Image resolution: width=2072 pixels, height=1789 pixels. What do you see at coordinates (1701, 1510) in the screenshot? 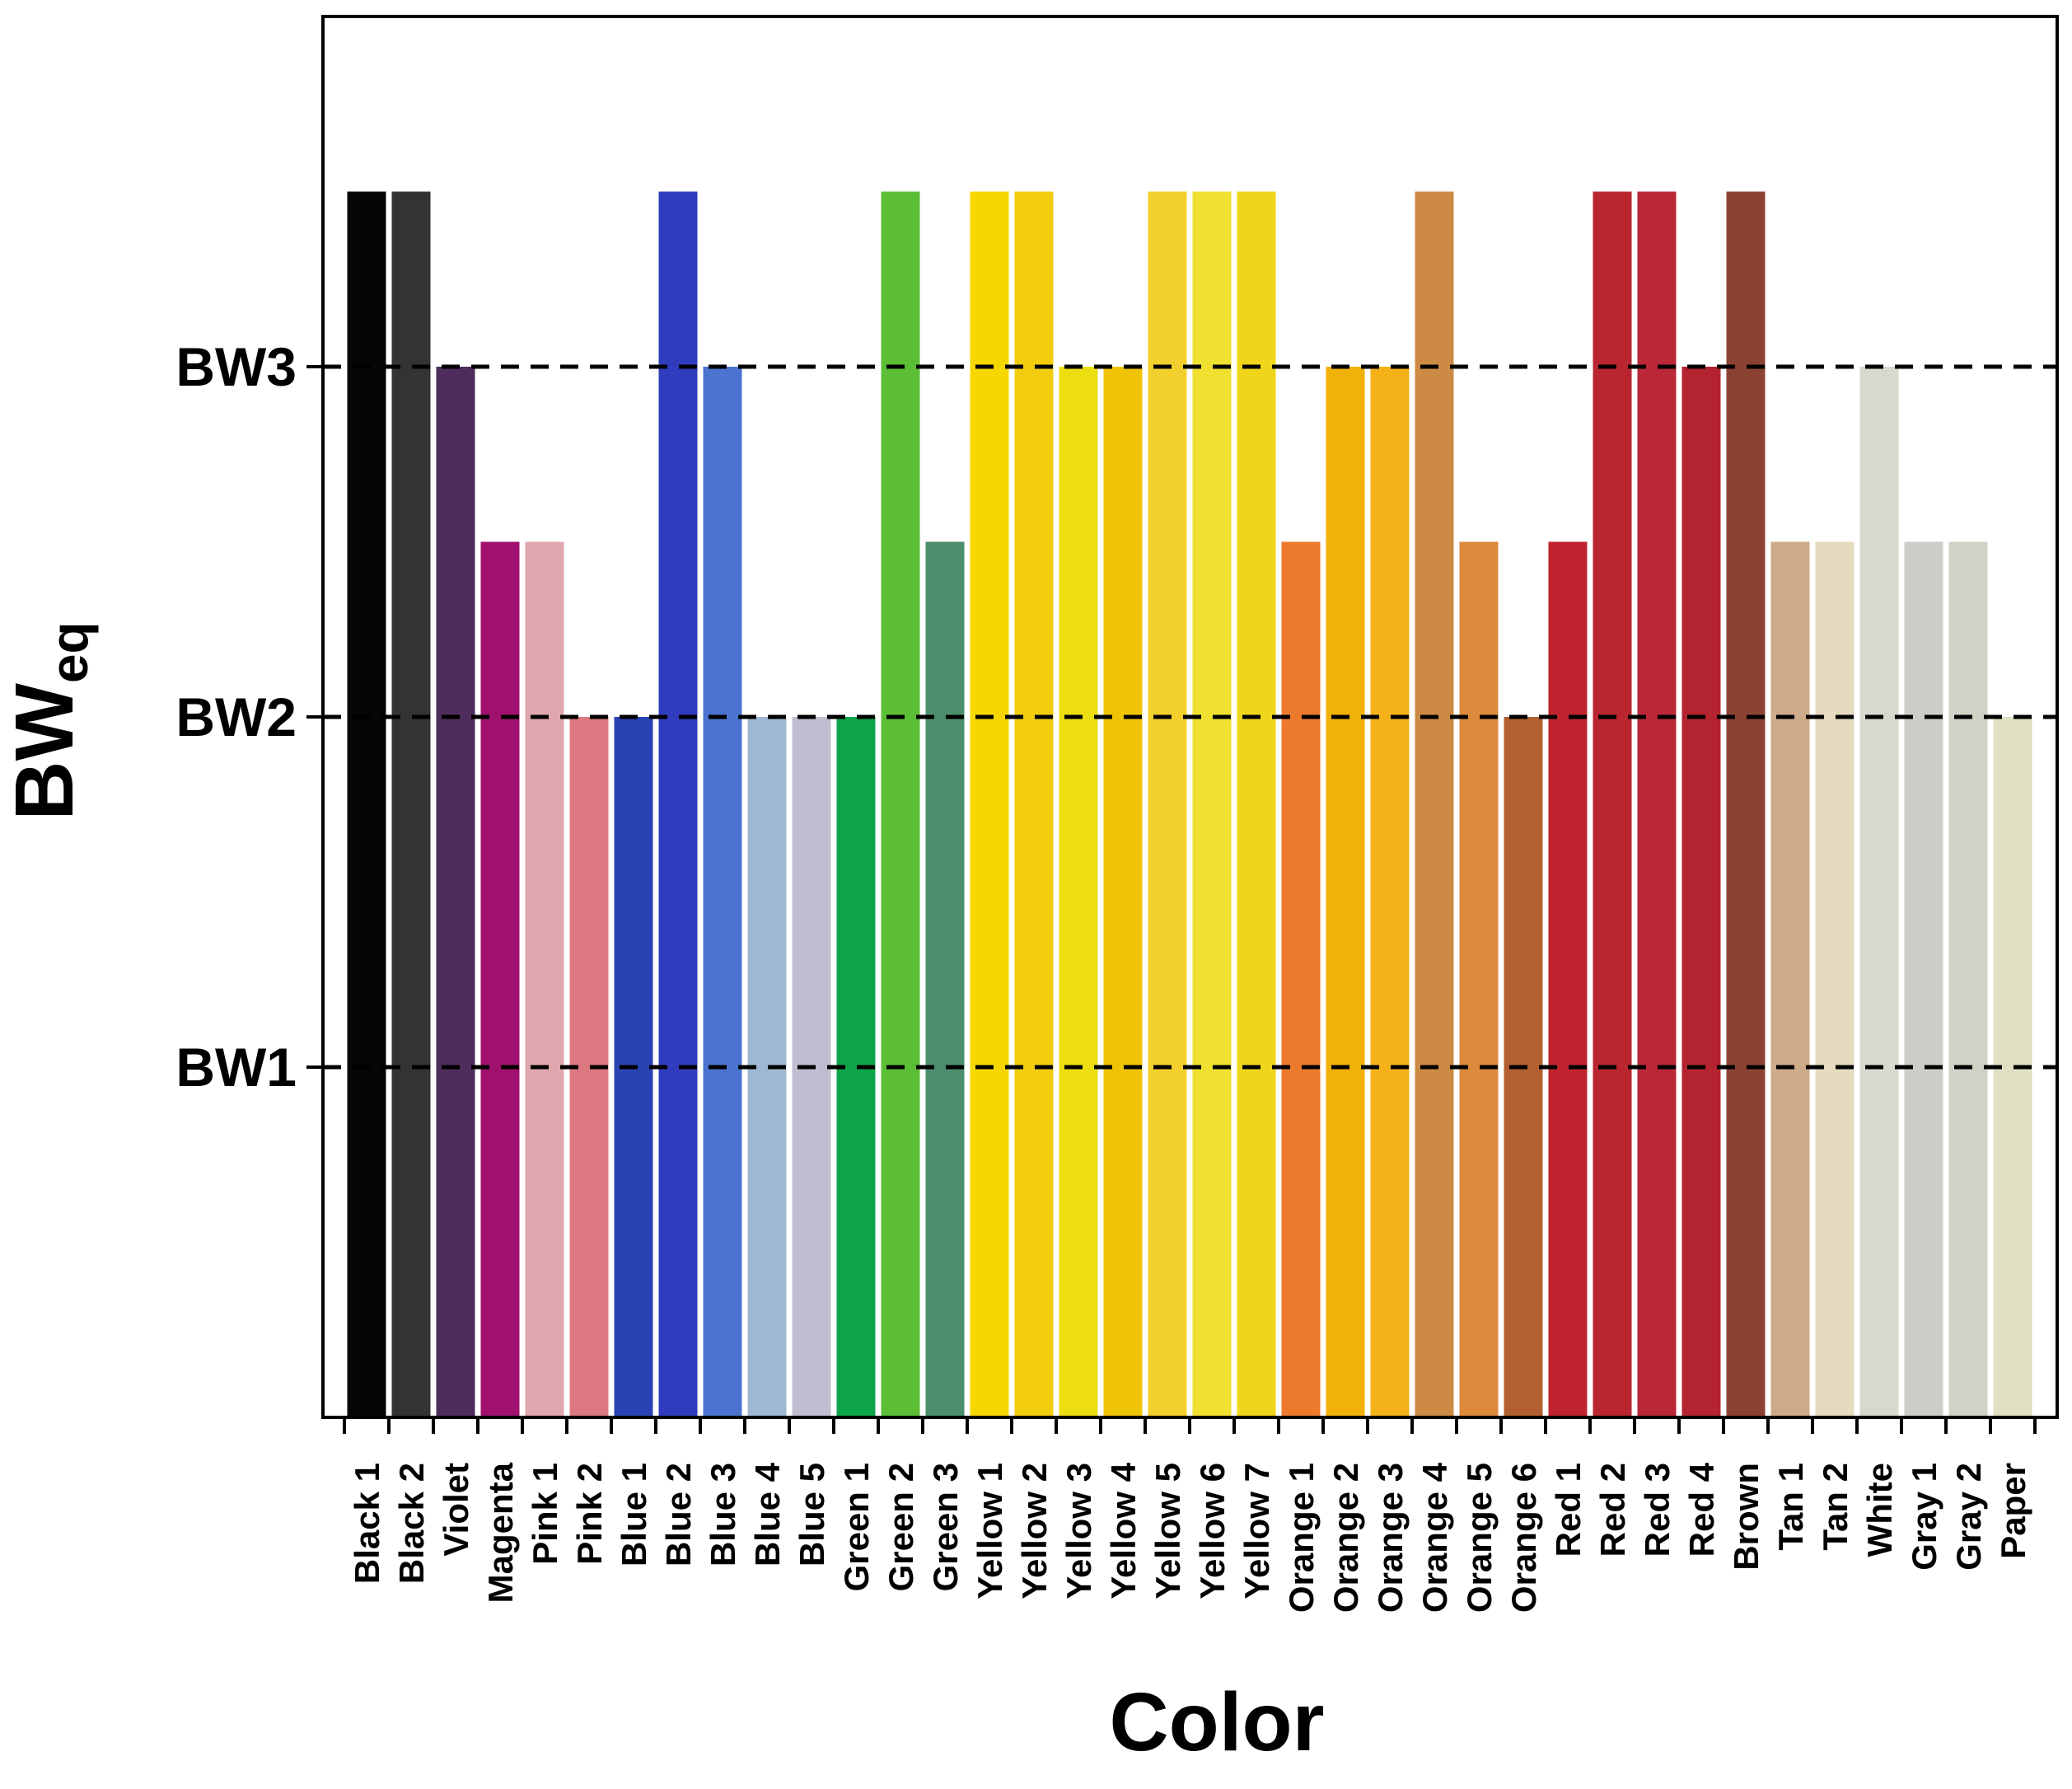
I see `x-tick-label-red-4: Red 4` at bounding box center [1701, 1510].